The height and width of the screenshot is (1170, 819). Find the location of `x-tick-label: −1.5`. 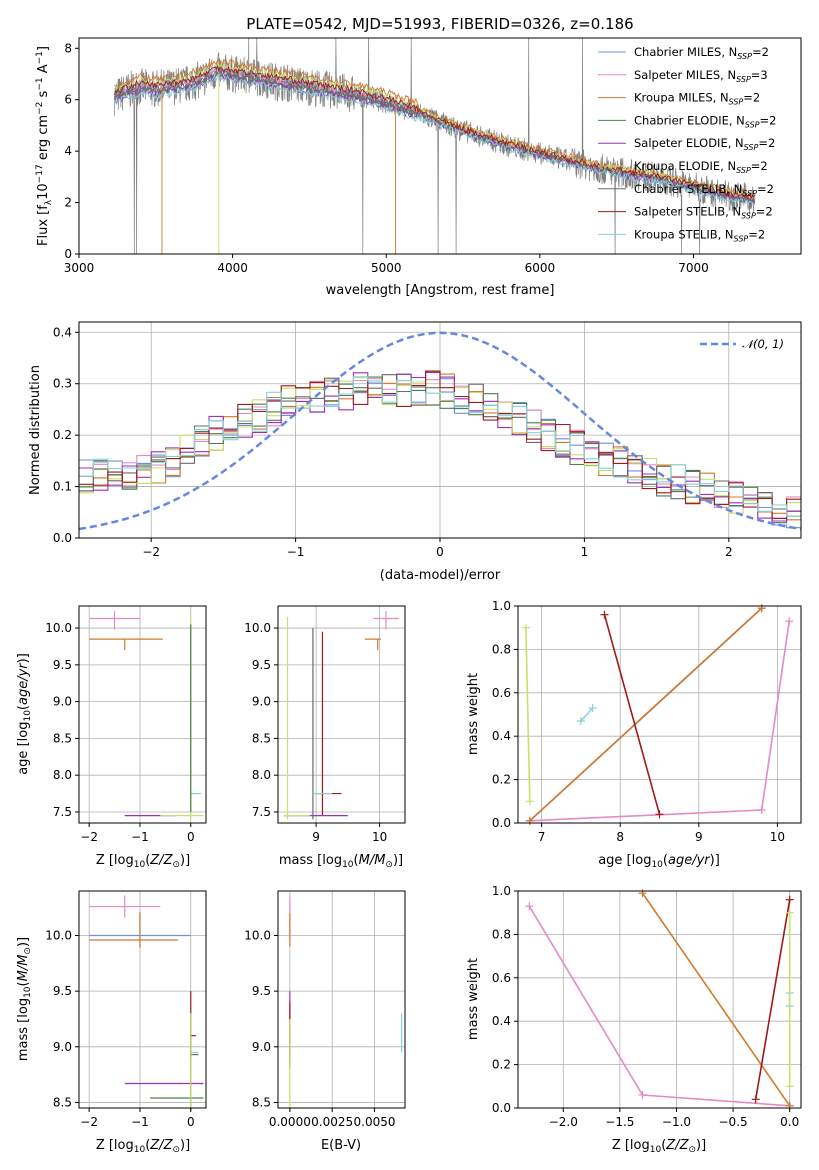

x-tick-label: −1.5 is located at coordinates (619, 1122).